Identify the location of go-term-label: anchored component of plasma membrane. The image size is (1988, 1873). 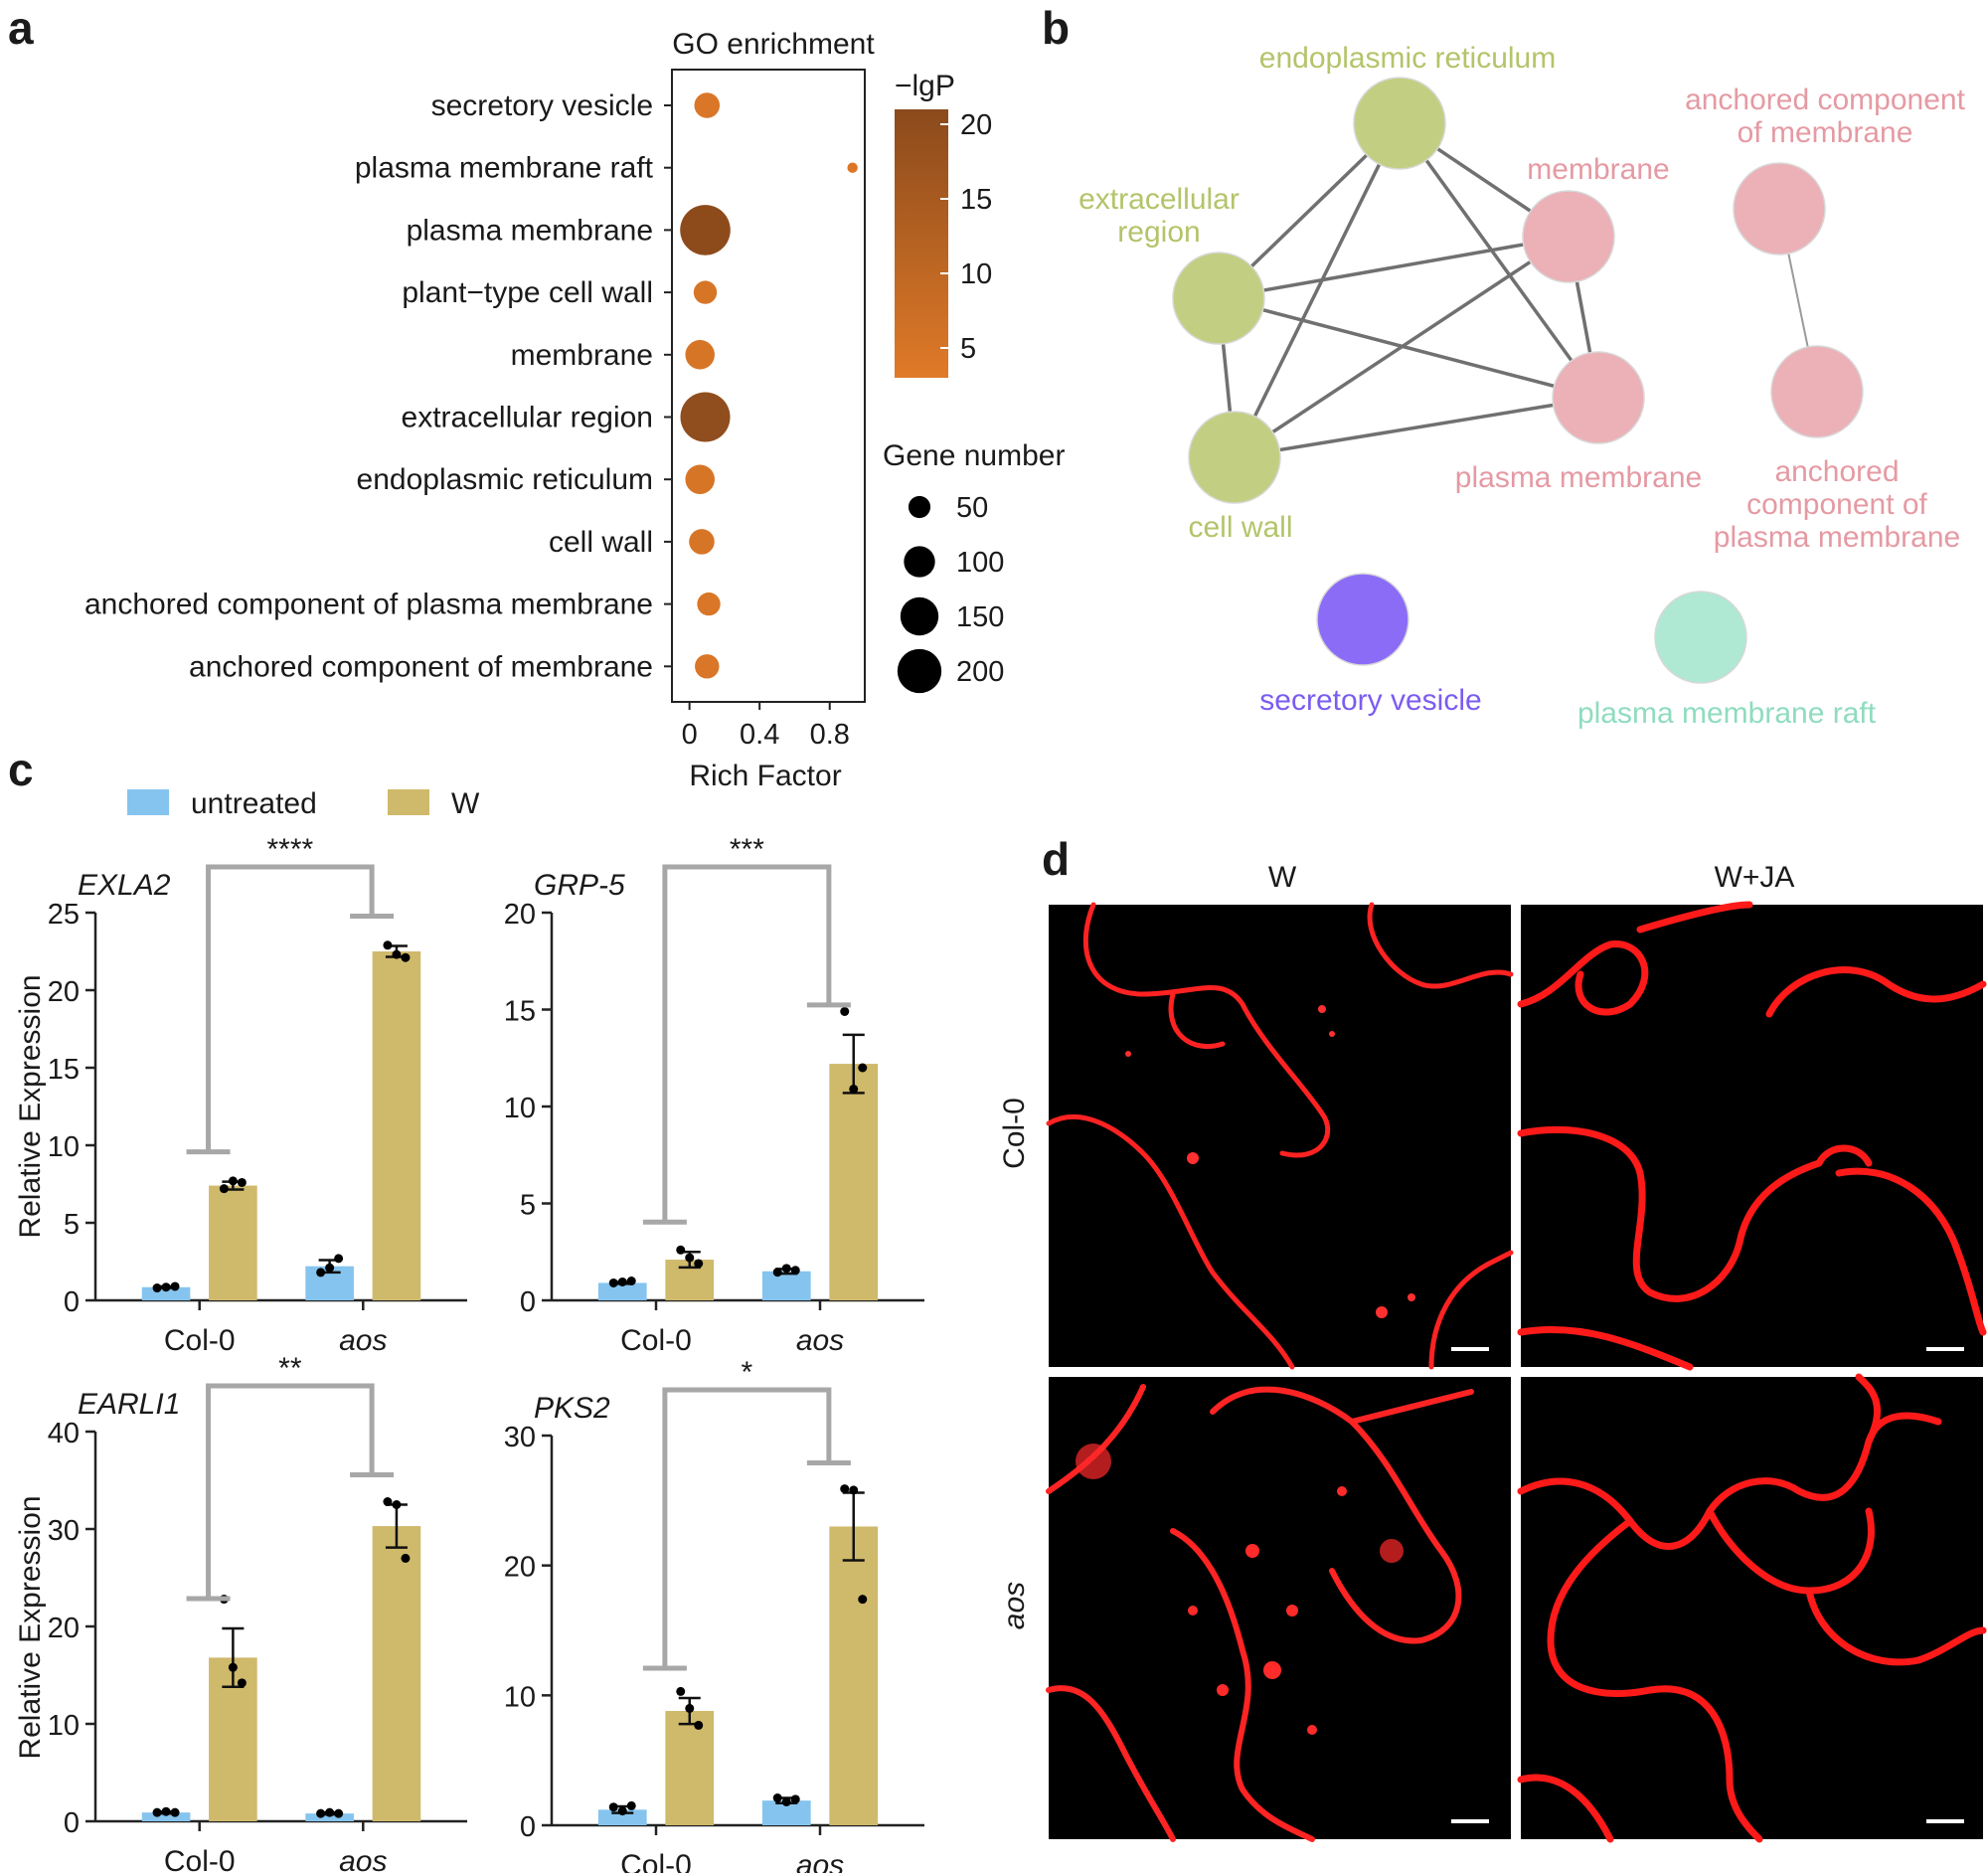
(368, 605).